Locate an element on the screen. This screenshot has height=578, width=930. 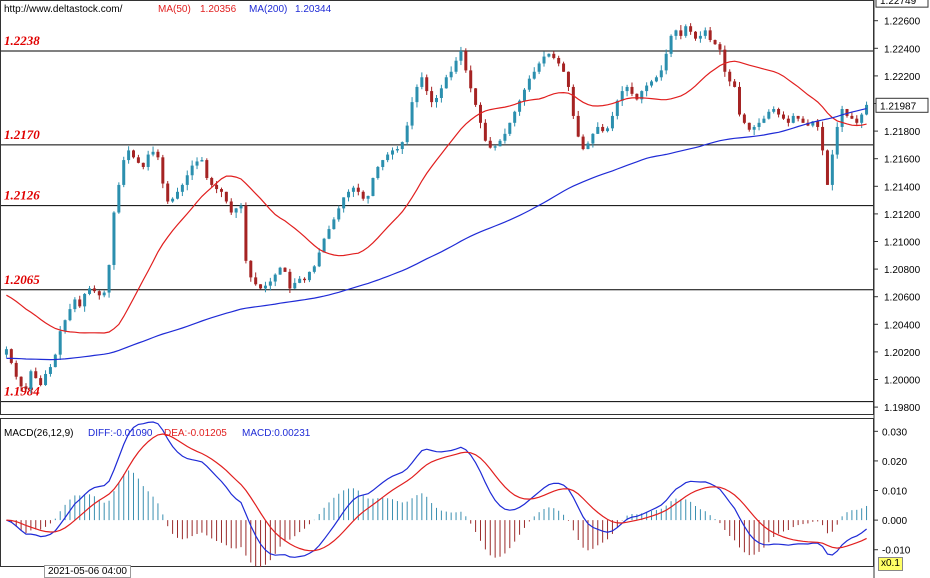
price-tick-label: 1.20000 is located at coordinates (902, 381).